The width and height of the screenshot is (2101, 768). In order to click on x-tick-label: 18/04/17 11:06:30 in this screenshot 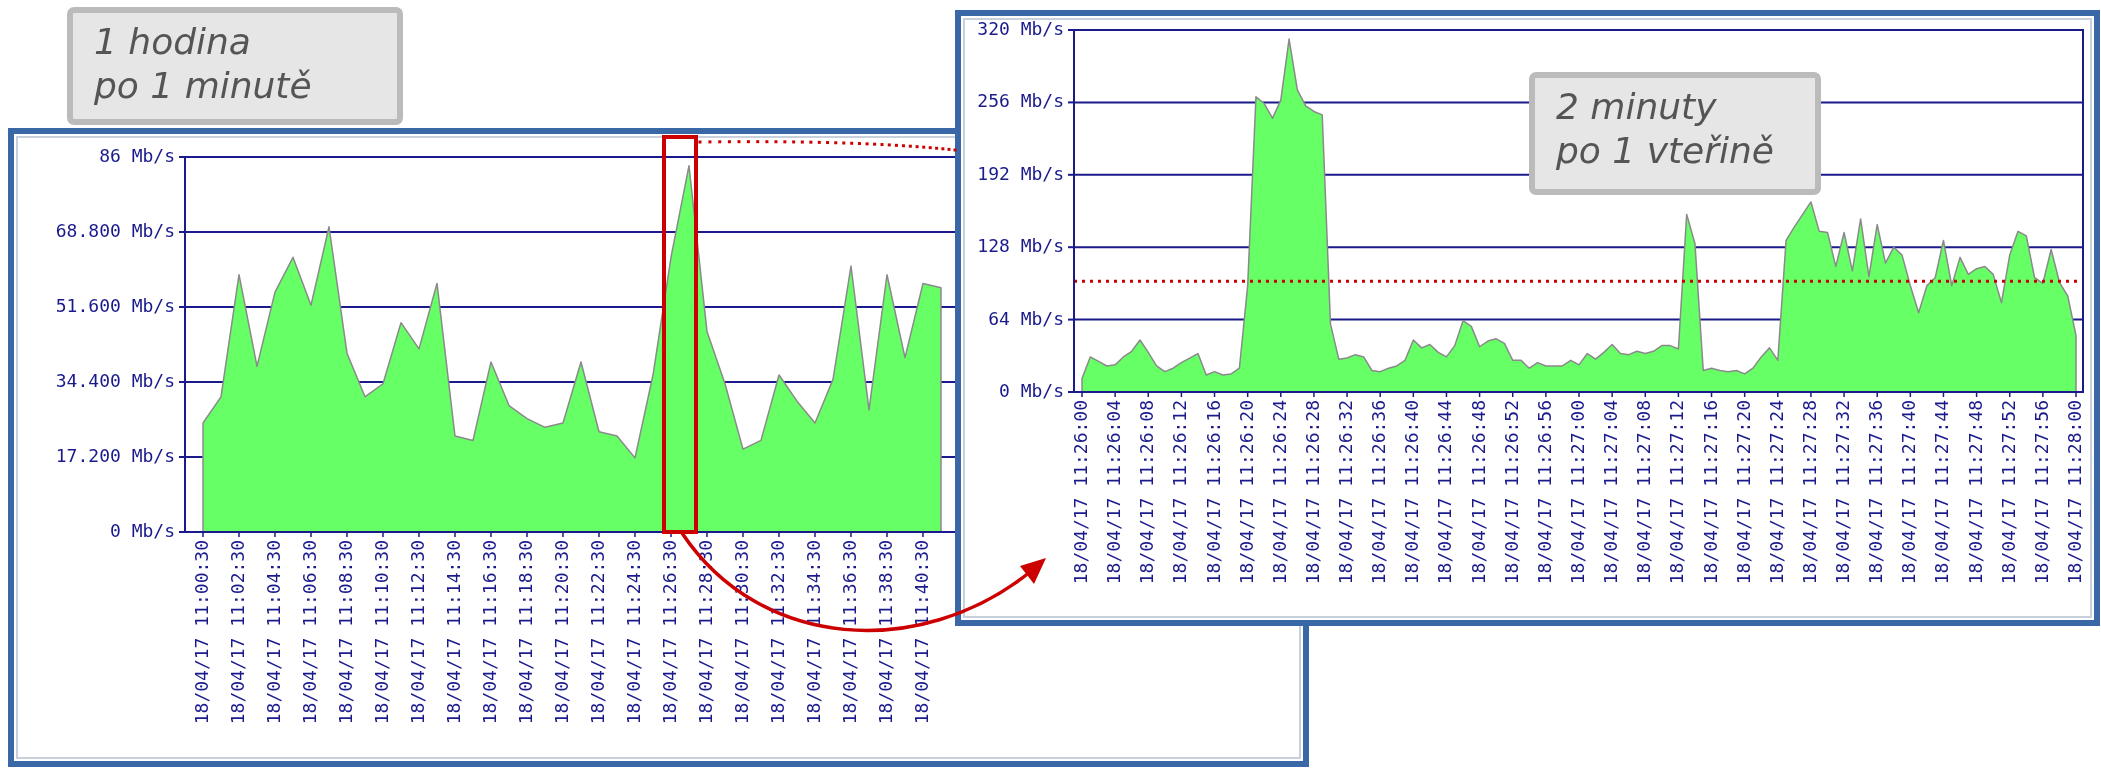, I will do `click(309, 632)`.